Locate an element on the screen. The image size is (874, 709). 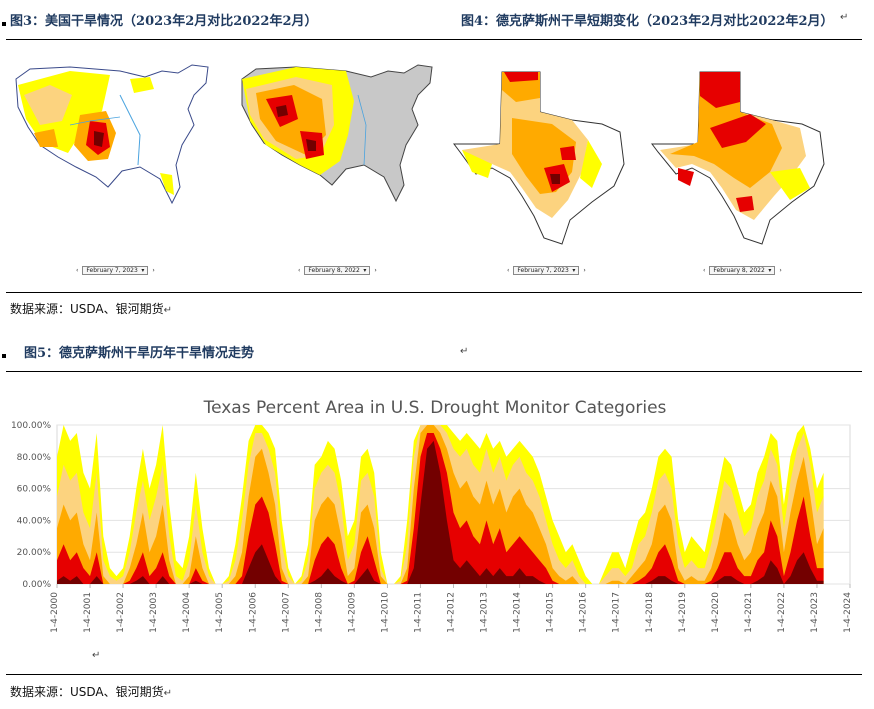
x-tick-label: 1-4-2013 is located at coordinates (485, 612).